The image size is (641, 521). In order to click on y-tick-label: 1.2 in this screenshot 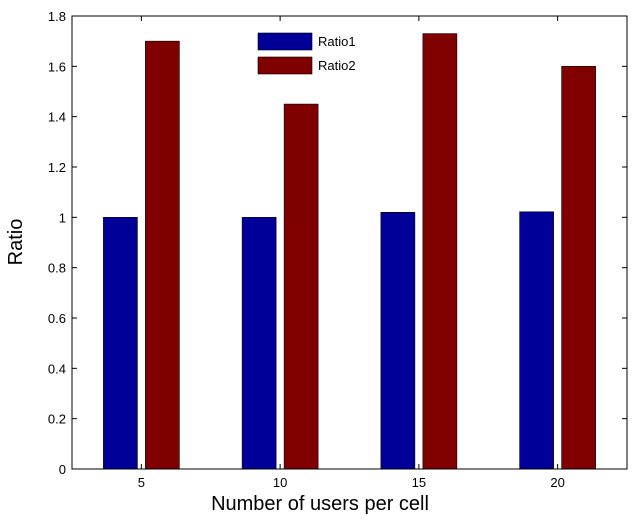, I will do `click(57, 167)`.